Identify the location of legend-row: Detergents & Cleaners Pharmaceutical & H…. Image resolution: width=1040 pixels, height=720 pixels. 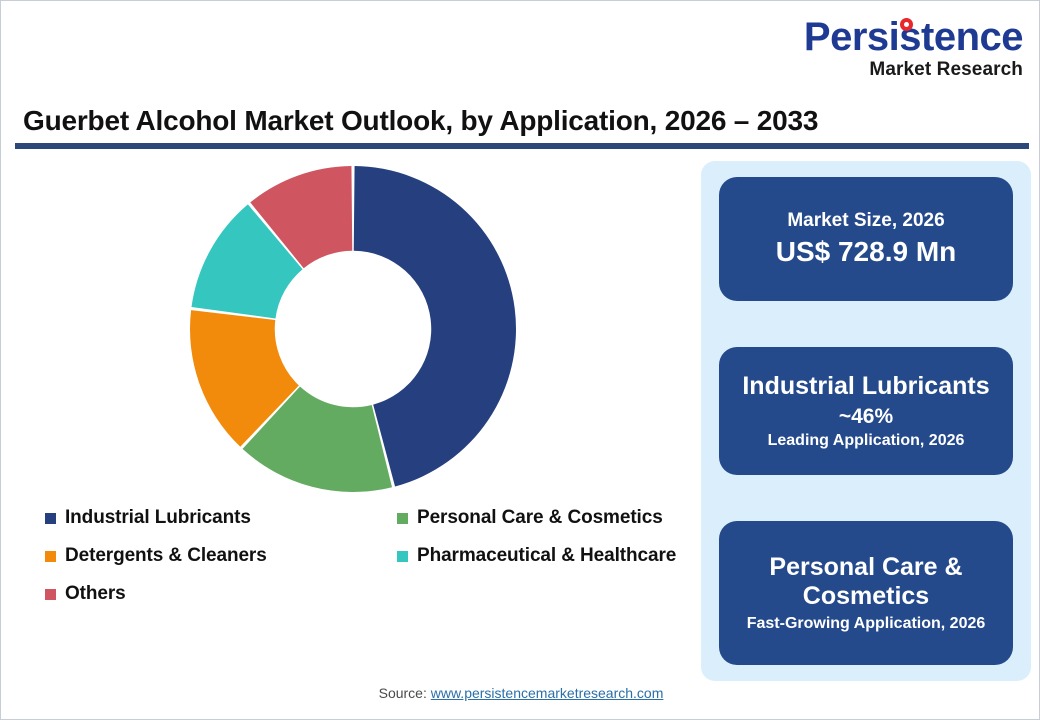
(375, 556).